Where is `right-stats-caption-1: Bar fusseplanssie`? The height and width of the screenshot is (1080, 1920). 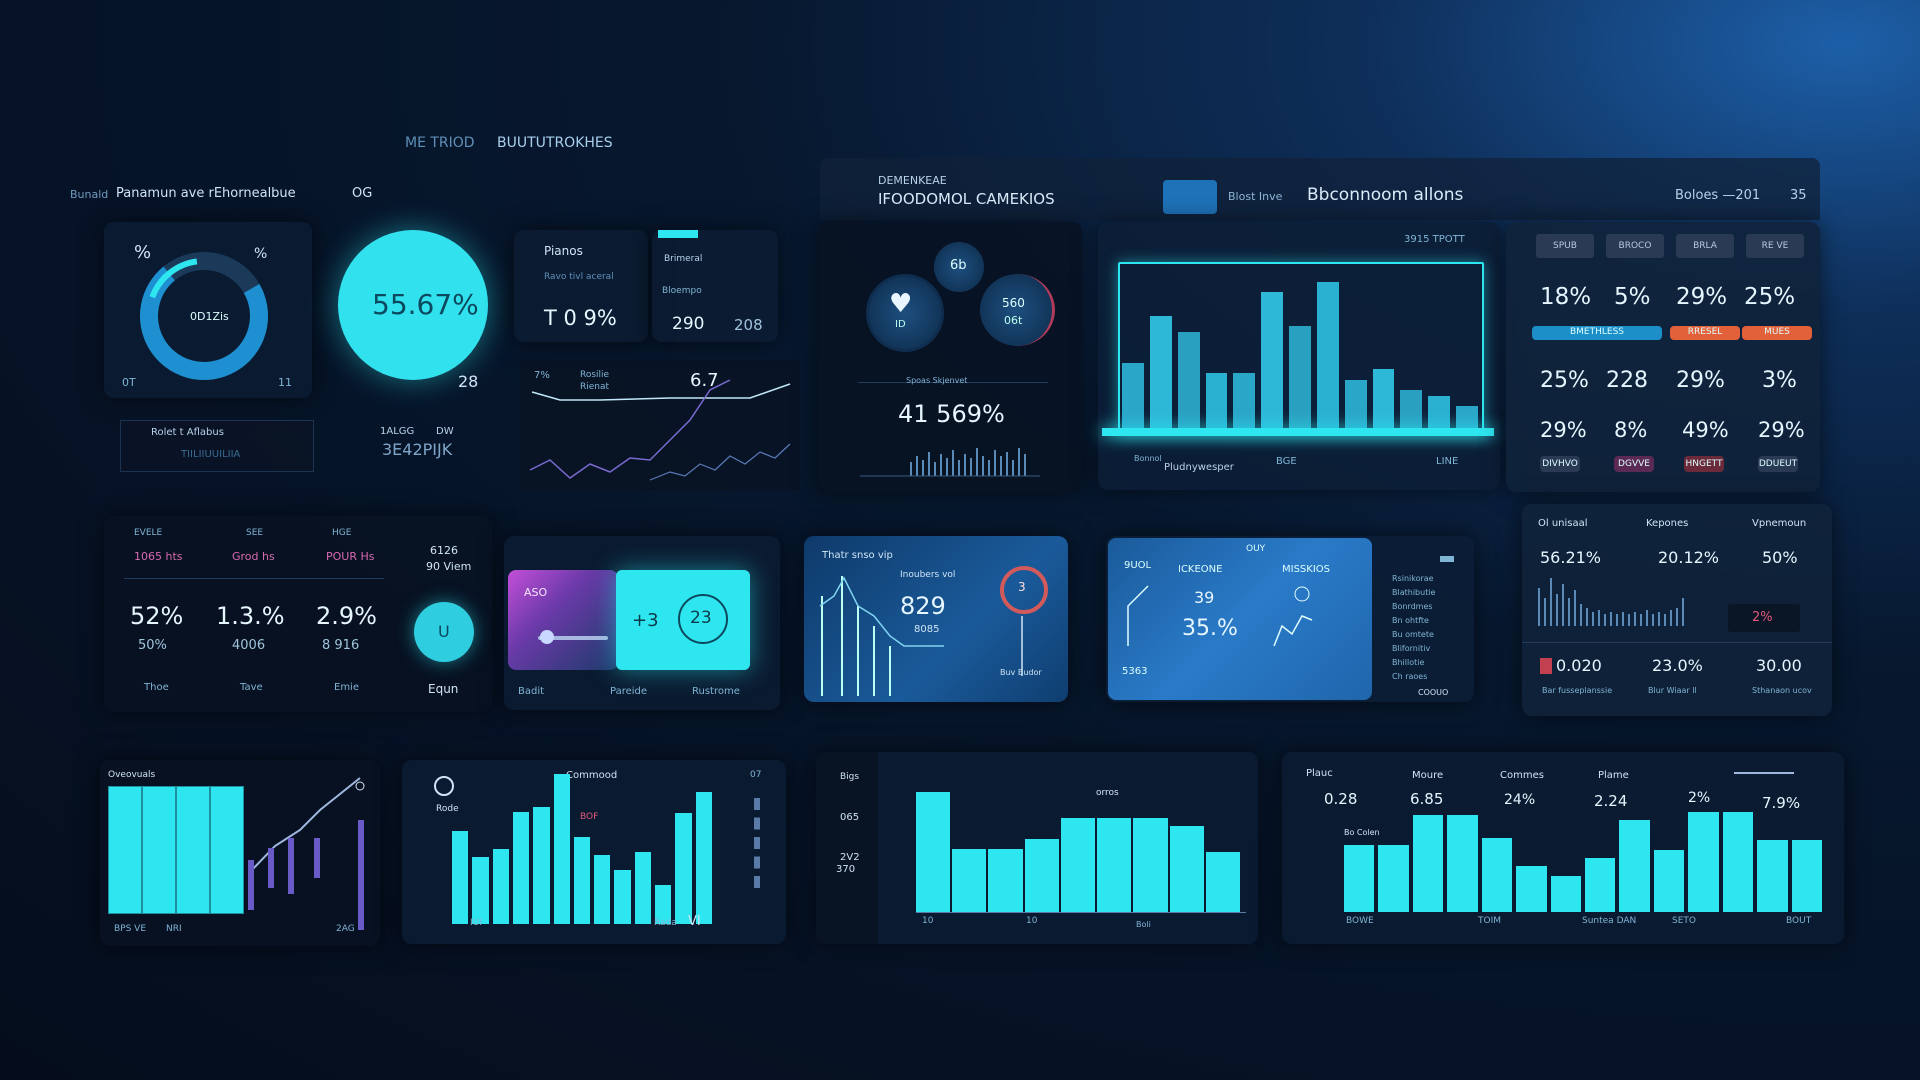
right-stats-caption-1: Bar fusseplanssie is located at coordinates (1577, 690).